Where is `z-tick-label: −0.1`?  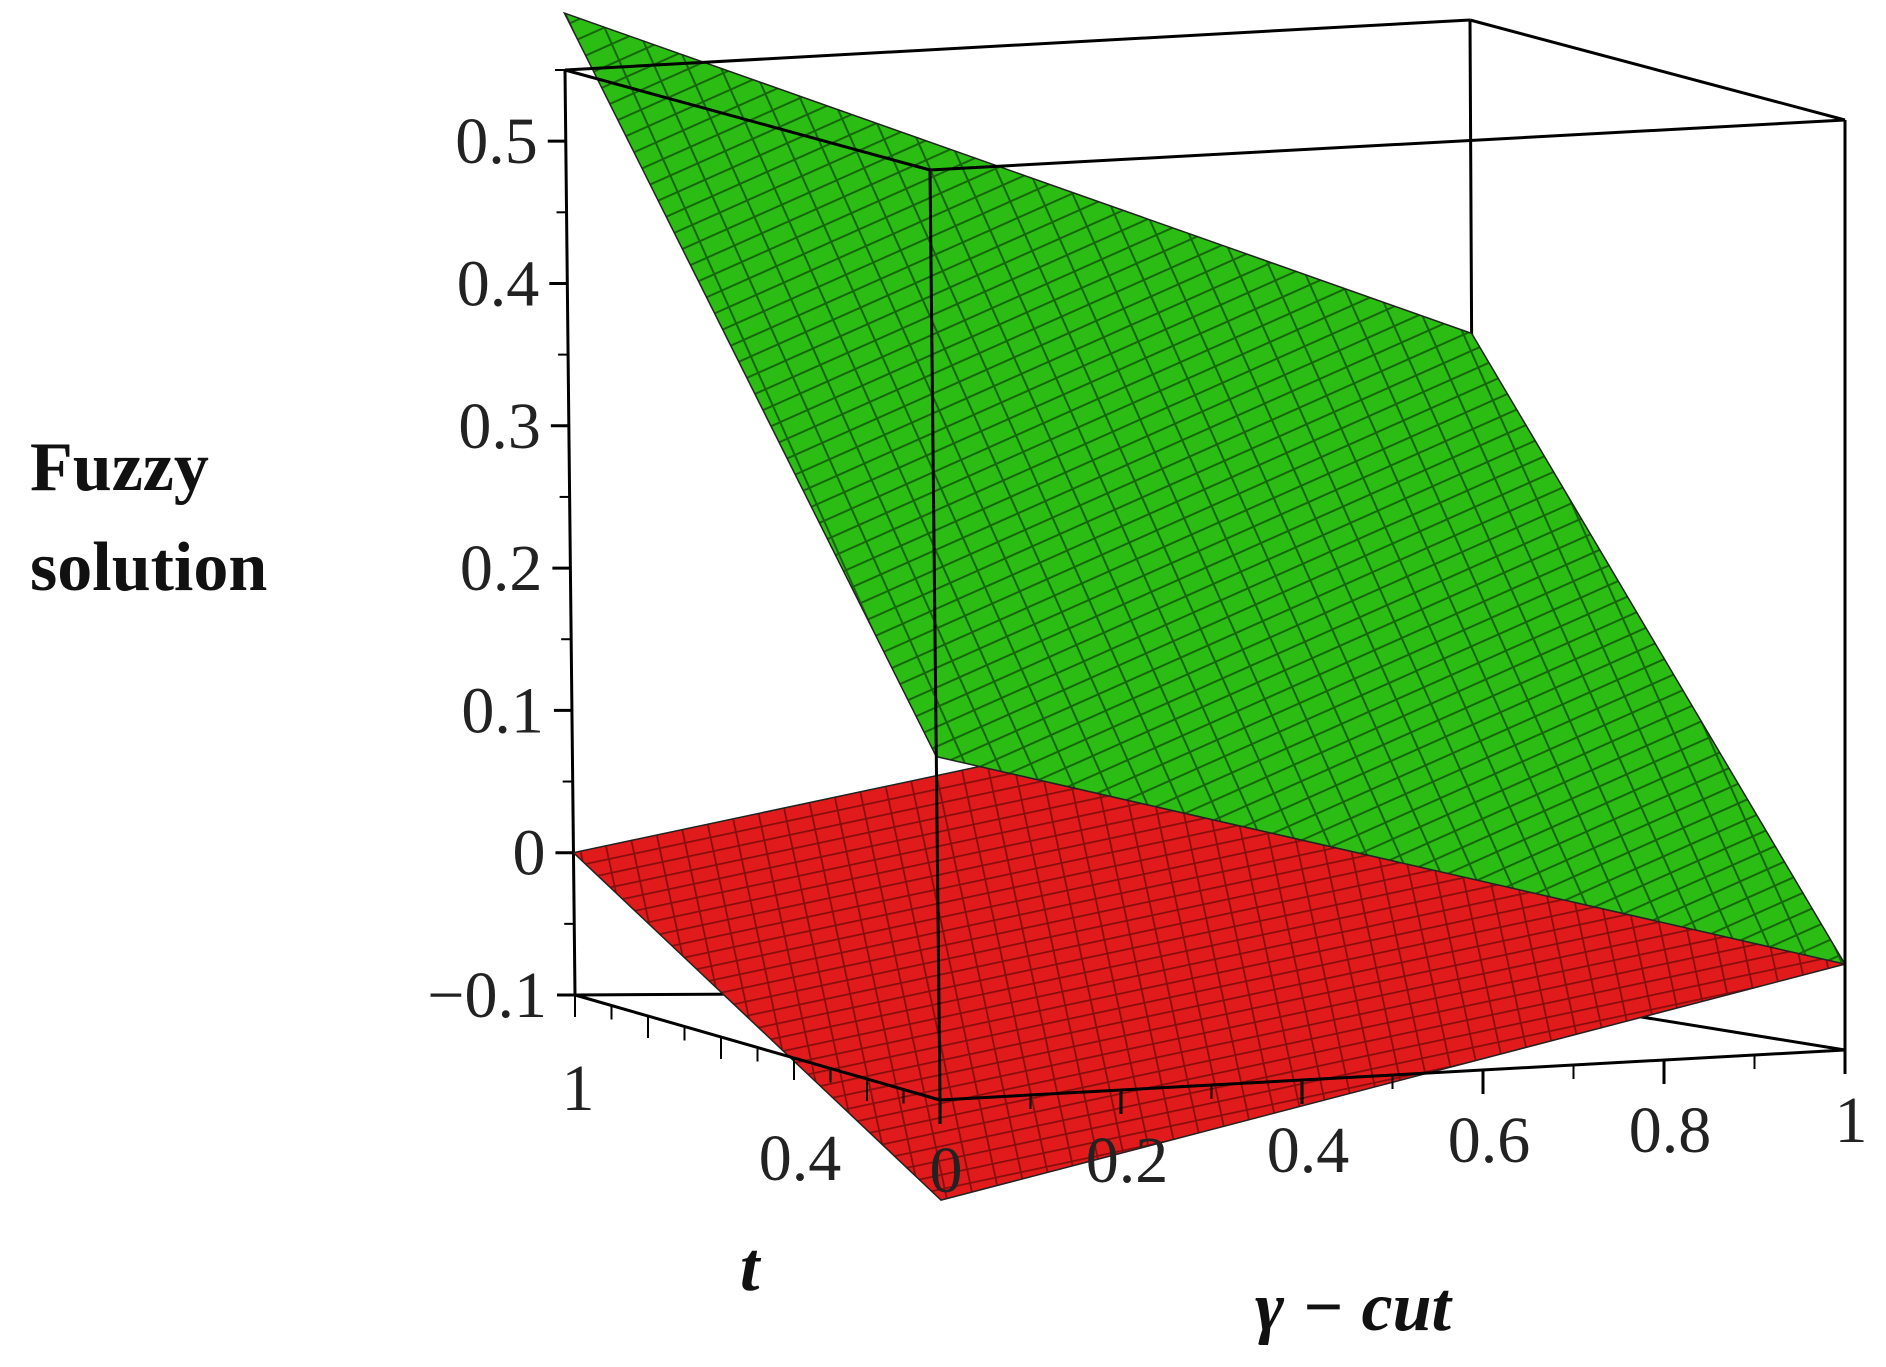 z-tick-label: −0.1 is located at coordinates (487, 995).